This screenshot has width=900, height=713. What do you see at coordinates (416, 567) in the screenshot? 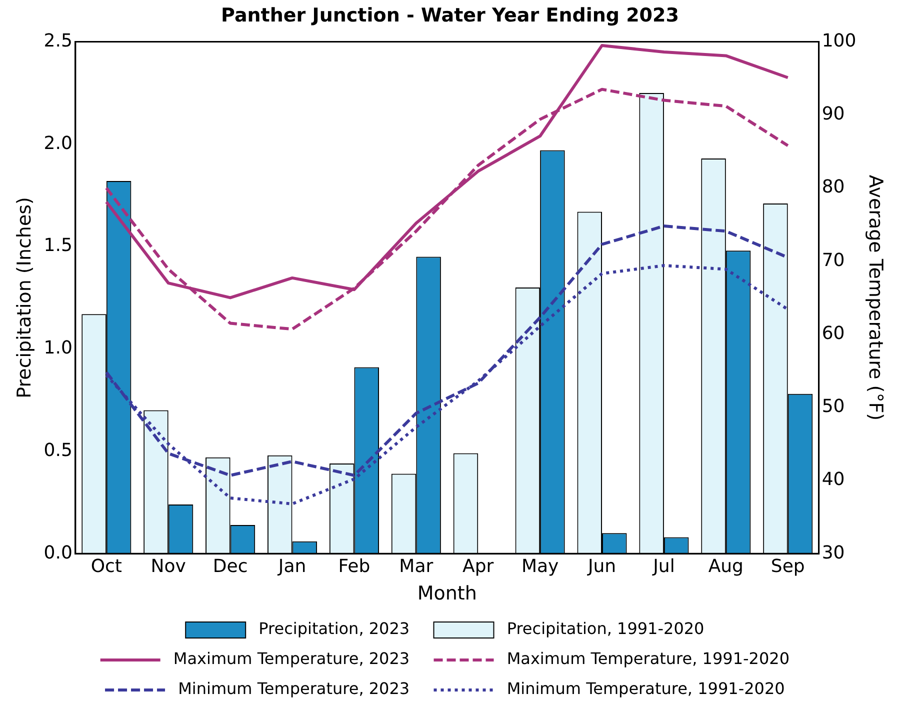
I see `x-tick-label: Mar` at bounding box center [416, 567].